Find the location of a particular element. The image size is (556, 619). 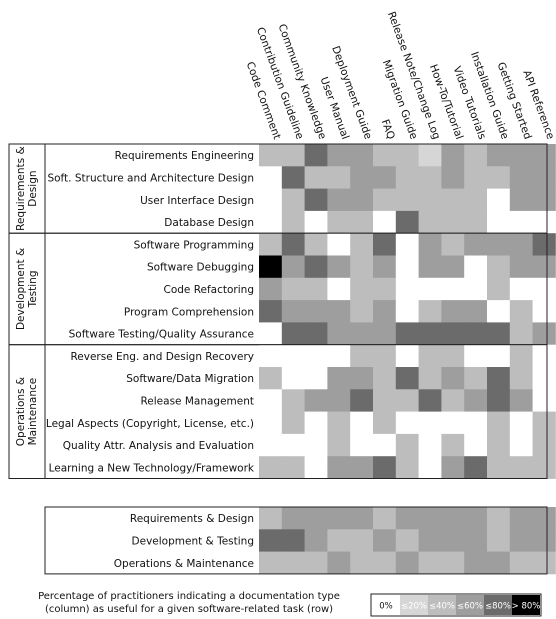

legend-label: 0% is located at coordinates (386, 607).